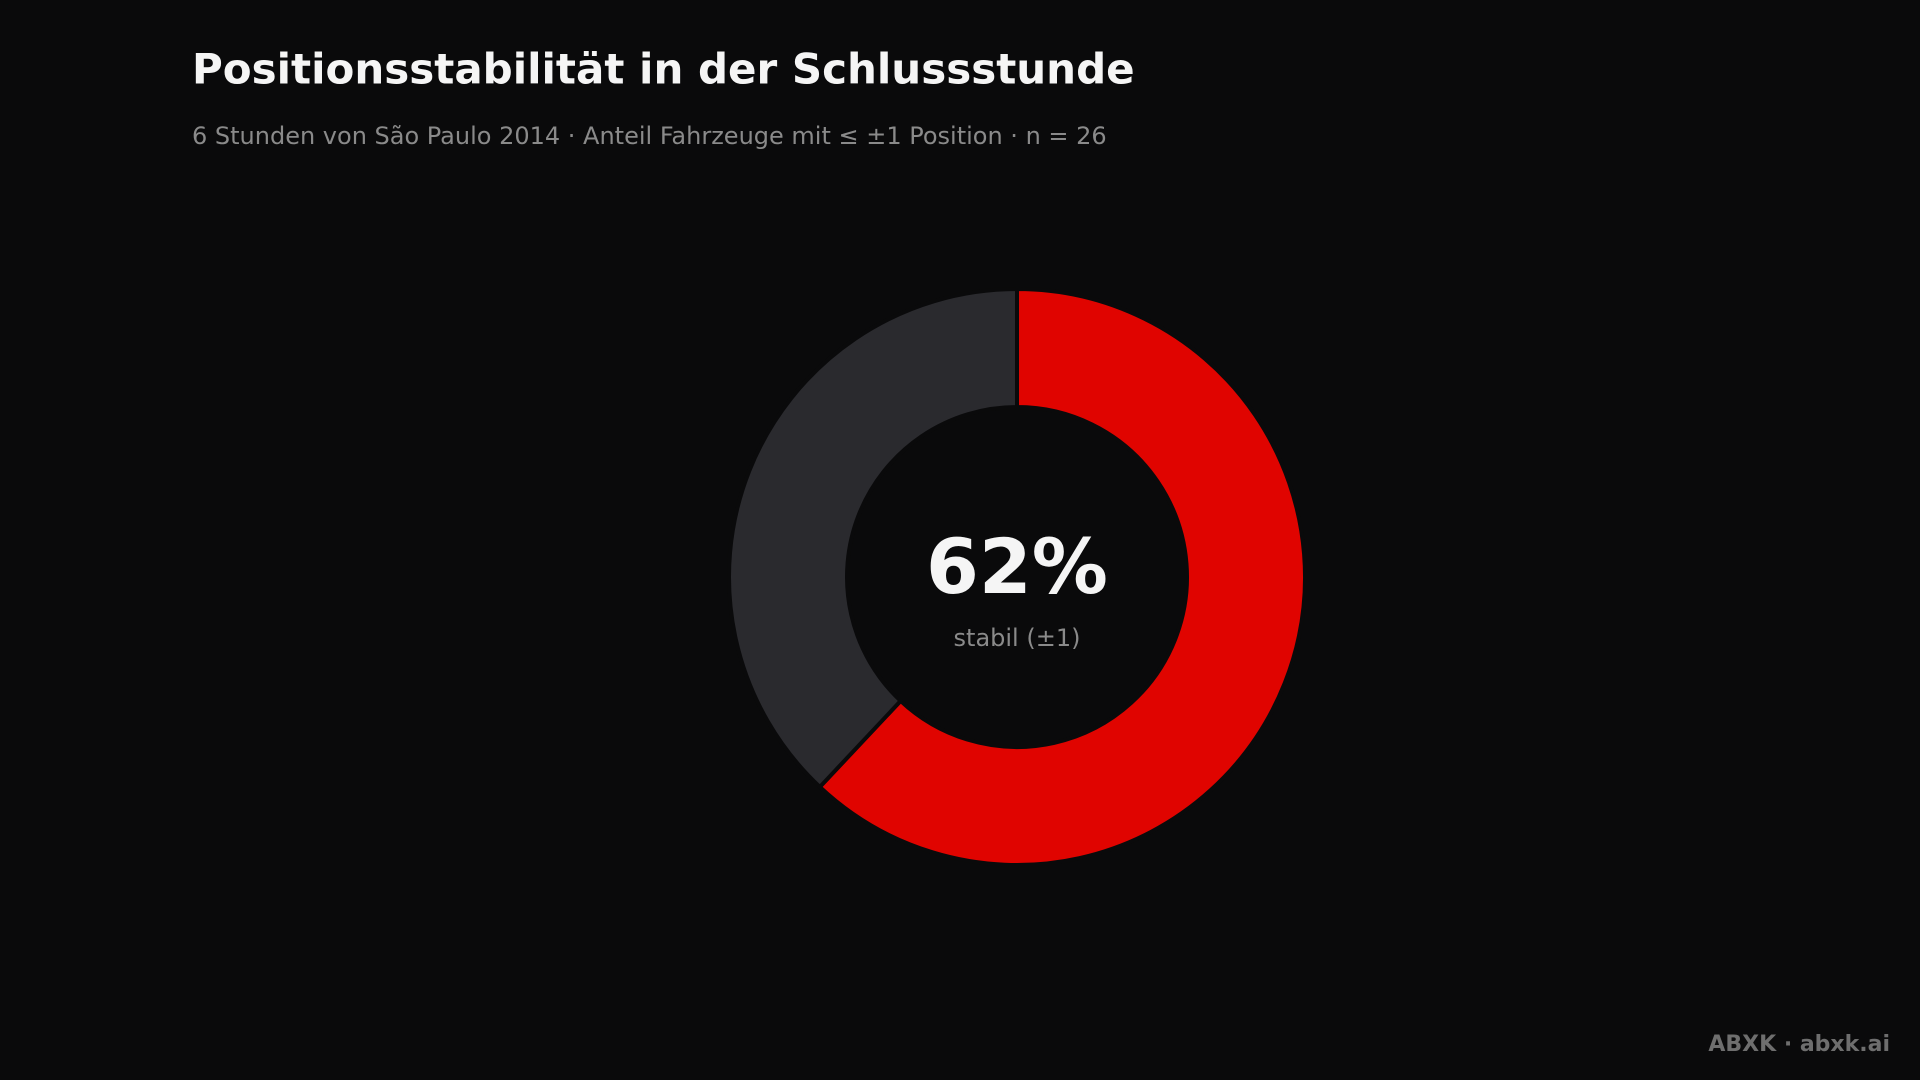 The height and width of the screenshot is (1080, 1920). I want to click on footer: ABXK · abxk.ai, so click(1799, 1044).